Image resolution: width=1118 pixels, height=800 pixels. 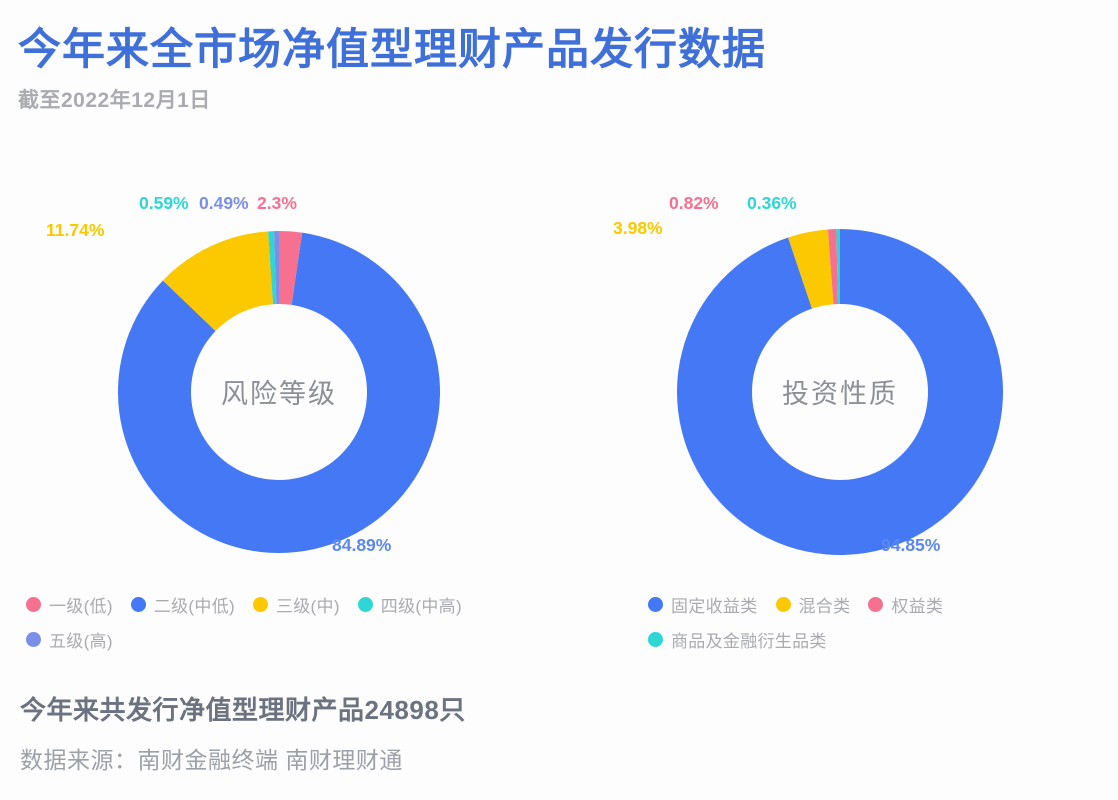 I want to click on slice-percent-label: 11.74%, so click(x=75, y=230).